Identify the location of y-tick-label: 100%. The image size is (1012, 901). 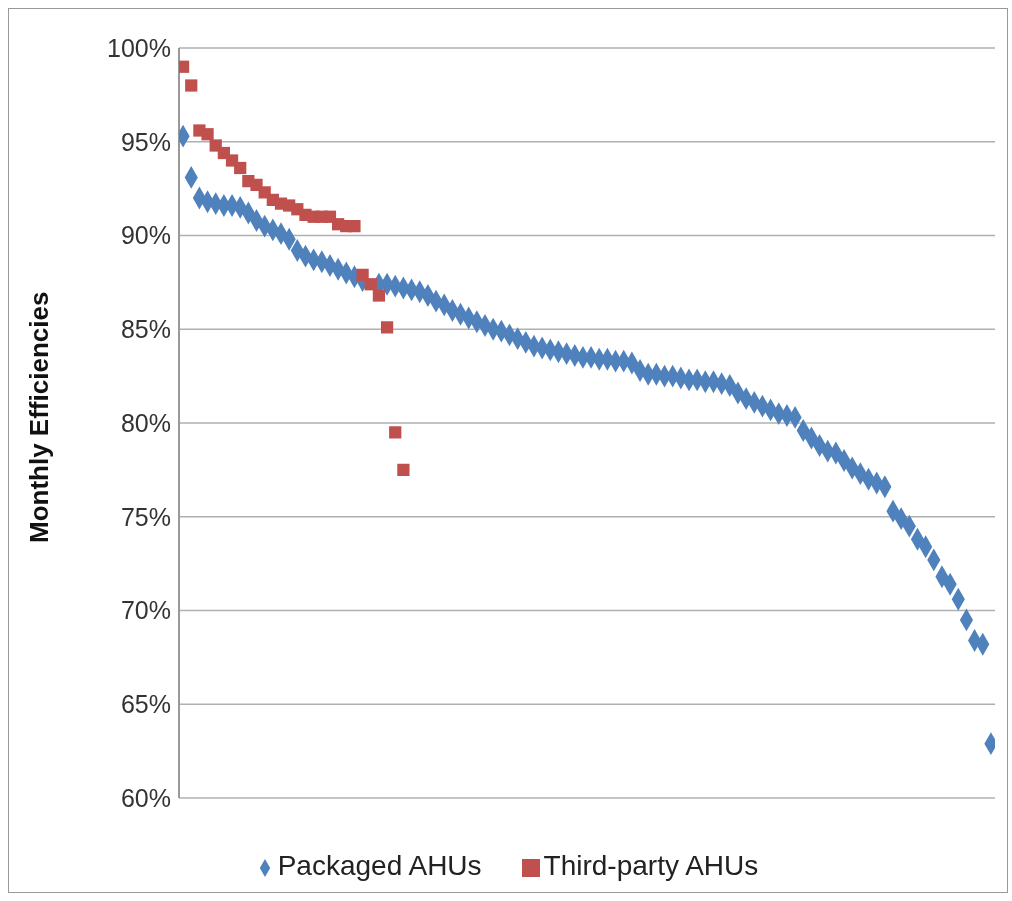
(139, 47).